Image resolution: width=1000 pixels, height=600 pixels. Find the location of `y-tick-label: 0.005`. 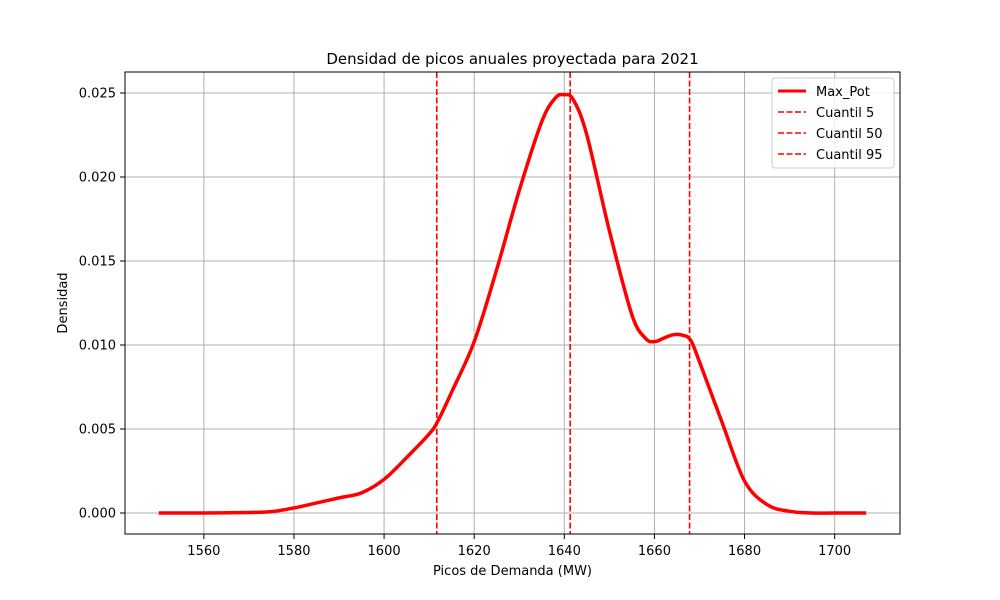

y-tick-label: 0.005 is located at coordinates (97, 430).